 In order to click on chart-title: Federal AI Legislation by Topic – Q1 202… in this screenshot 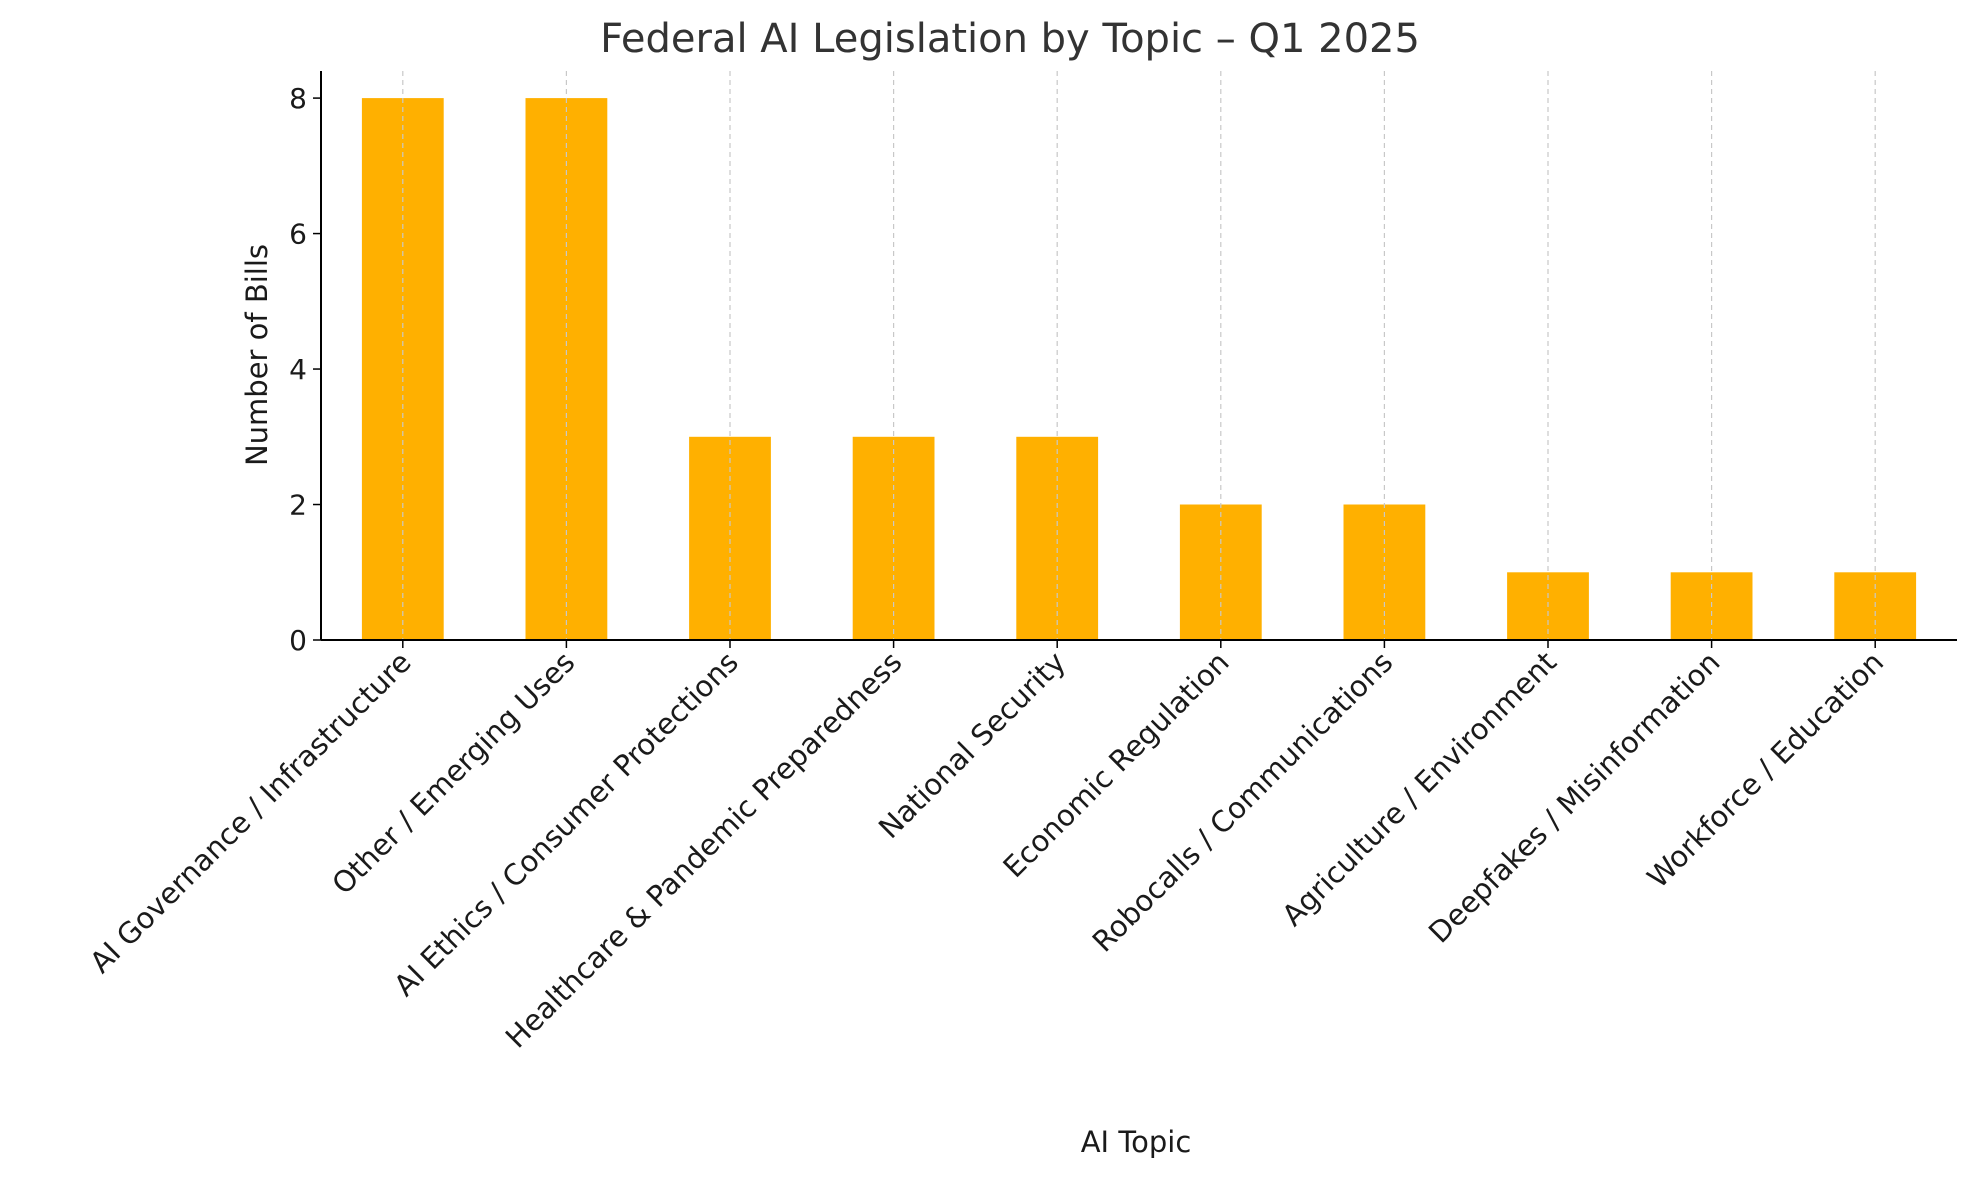, I will do `click(1010, 39)`.